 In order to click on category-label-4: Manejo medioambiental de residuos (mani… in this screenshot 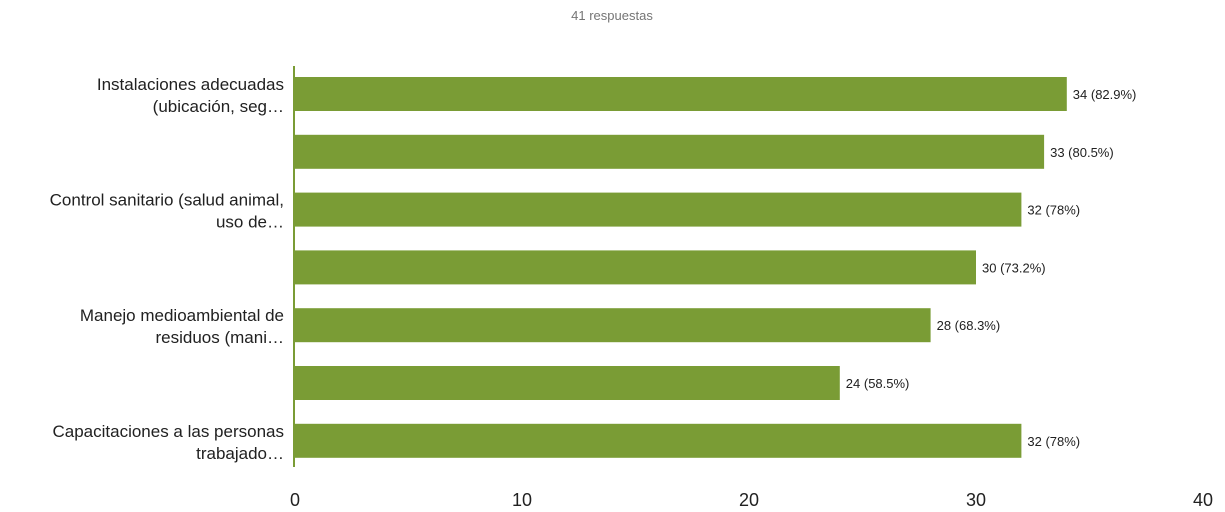, I will do `click(182, 326)`.